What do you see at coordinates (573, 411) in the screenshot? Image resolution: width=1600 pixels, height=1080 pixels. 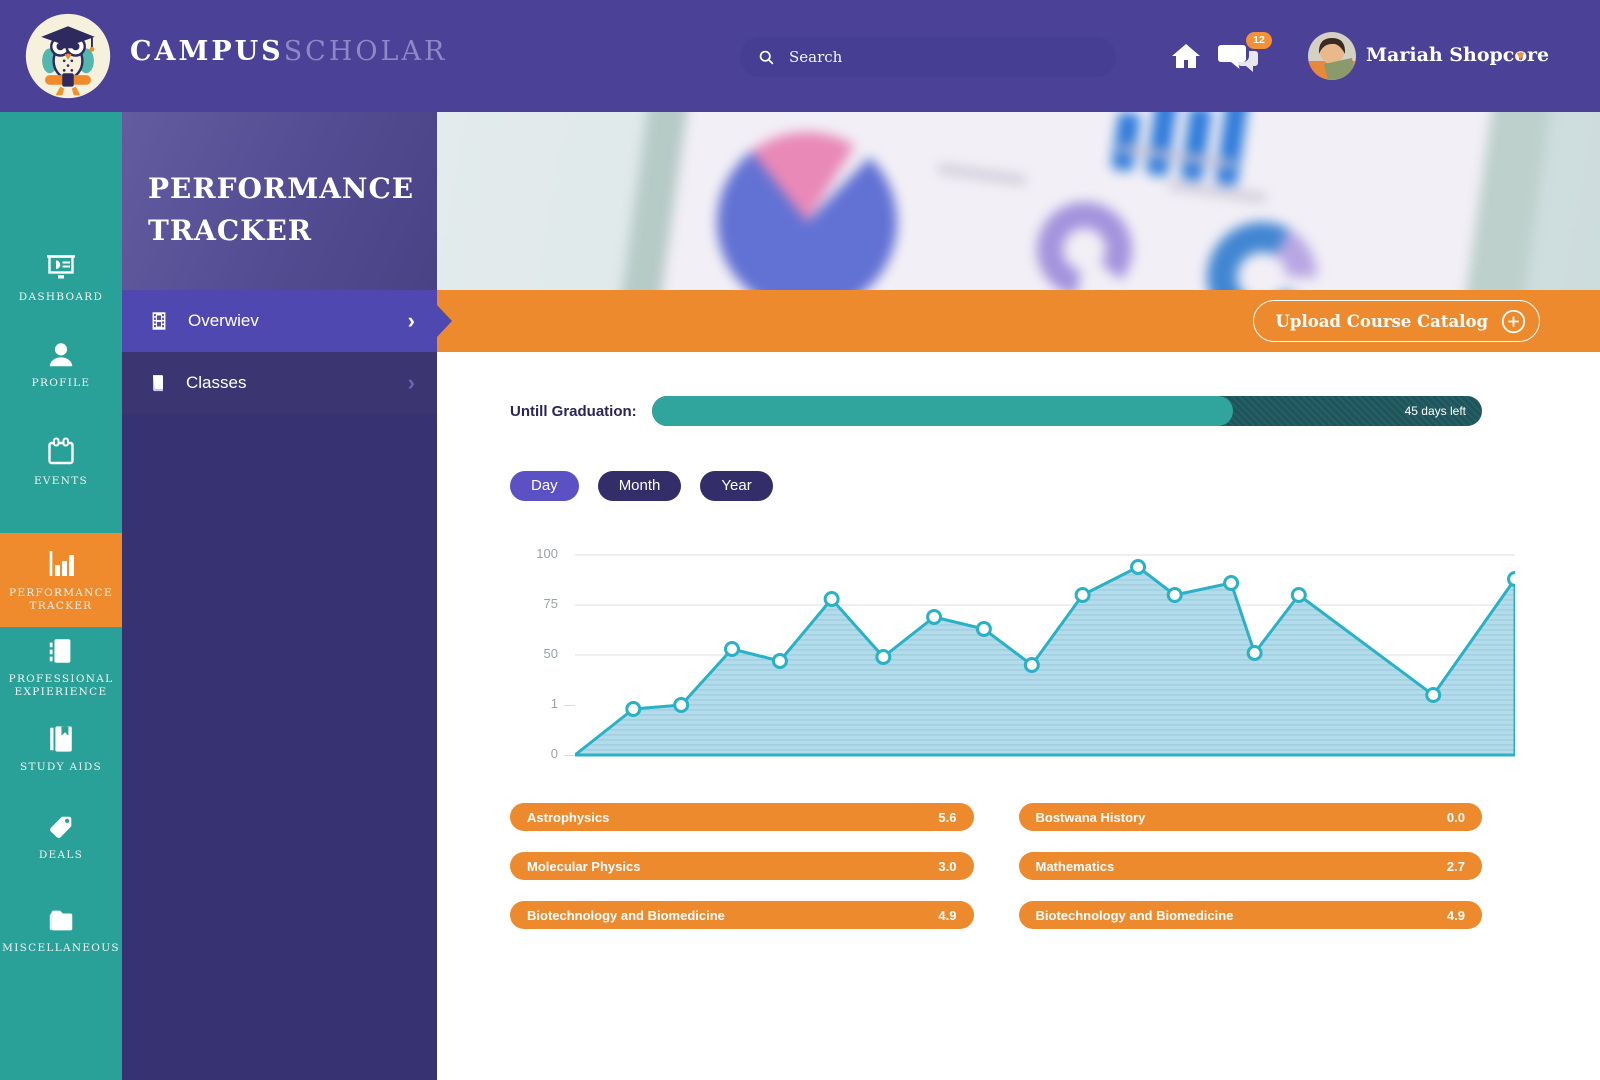 I see `graduation-label: Untill Graduation:` at bounding box center [573, 411].